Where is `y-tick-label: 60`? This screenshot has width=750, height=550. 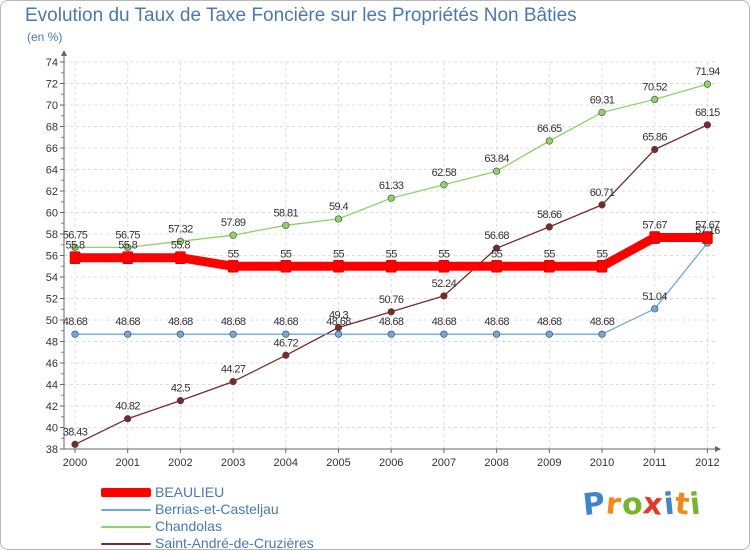
y-tick-label: 60 is located at coordinates (52, 214).